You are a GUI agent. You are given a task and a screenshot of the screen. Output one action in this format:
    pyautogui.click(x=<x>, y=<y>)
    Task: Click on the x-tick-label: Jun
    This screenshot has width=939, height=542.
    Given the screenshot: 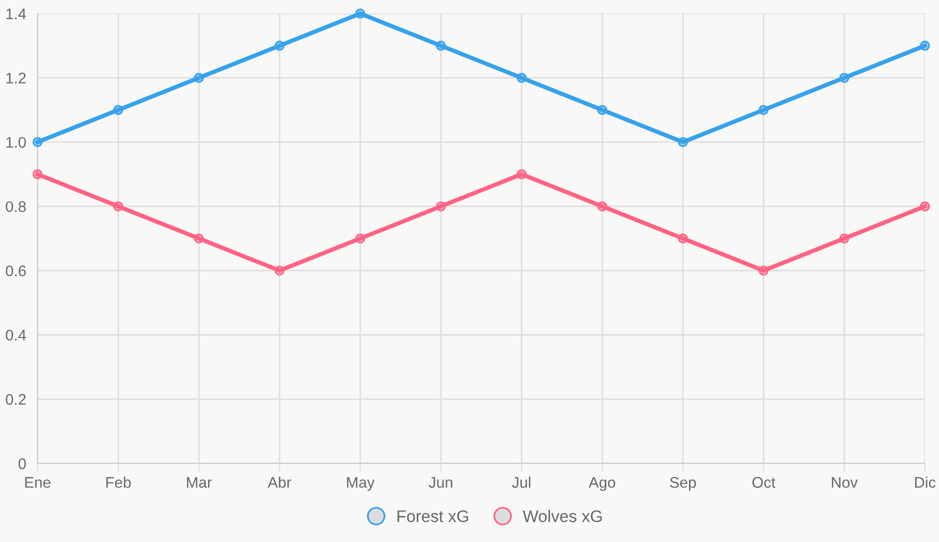 What is the action you would take?
    pyautogui.click(x=440, y=482)
    